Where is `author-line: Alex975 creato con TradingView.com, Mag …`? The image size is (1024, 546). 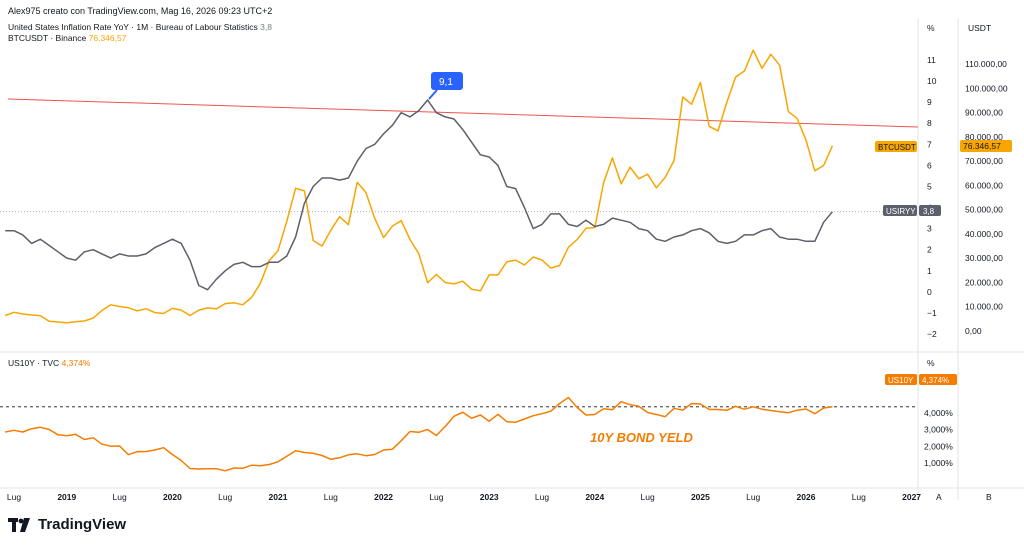 author-line: Alex975 creato con TradingView.com, Mag … is located at coordinates (140, 11).